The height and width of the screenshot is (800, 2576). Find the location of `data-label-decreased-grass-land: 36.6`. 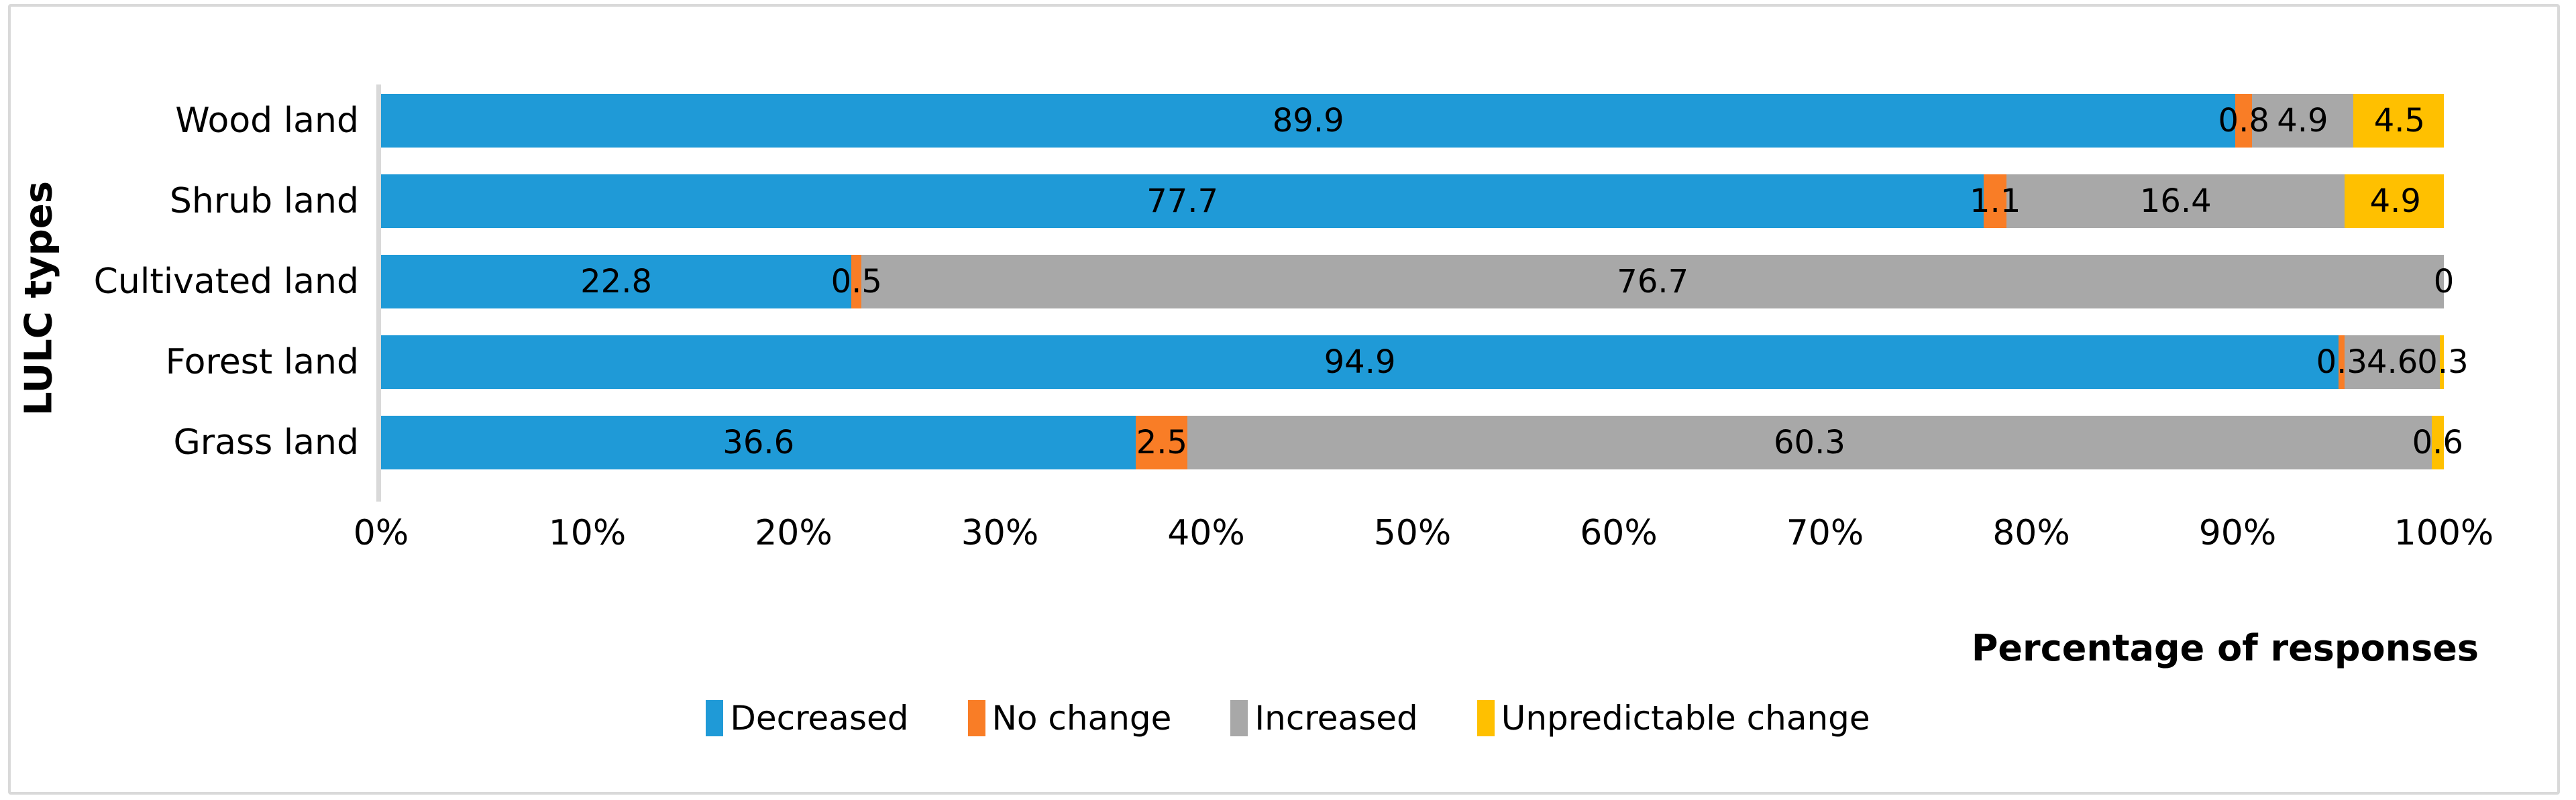

data-label-decreased-grass-land: 36.6 is located at coordinates (758, 442).